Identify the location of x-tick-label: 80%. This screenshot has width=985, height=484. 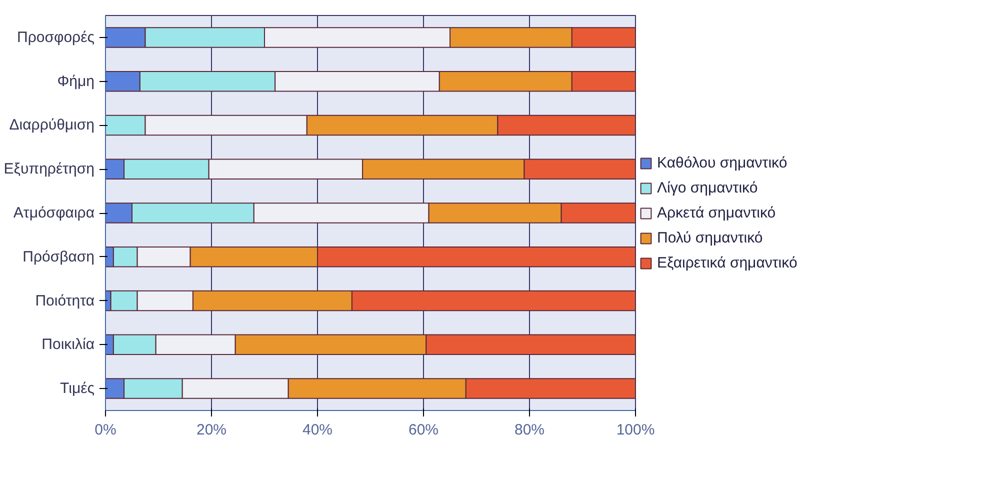
(529, 430).